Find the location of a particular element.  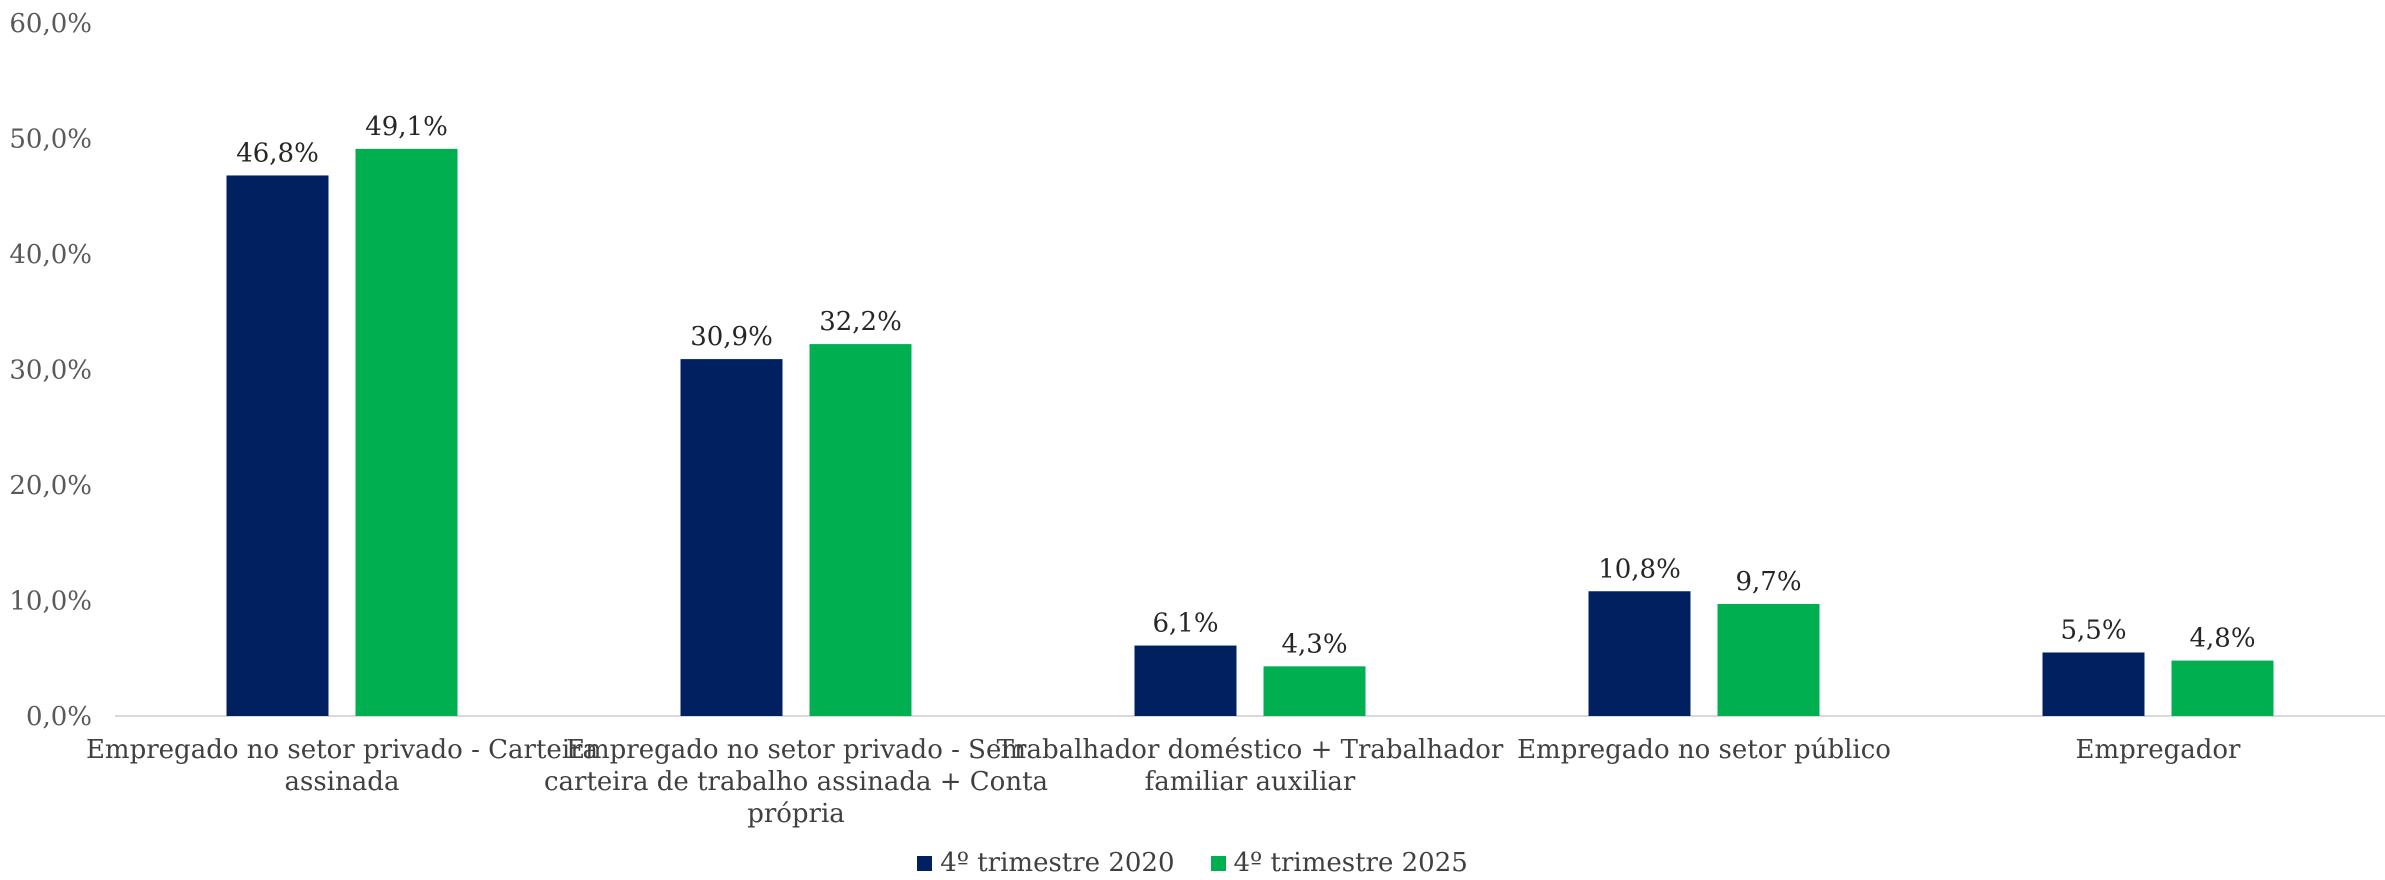

category-label-line: carteira de trabalho assinada + Conta is located at coordinates (796, 782).